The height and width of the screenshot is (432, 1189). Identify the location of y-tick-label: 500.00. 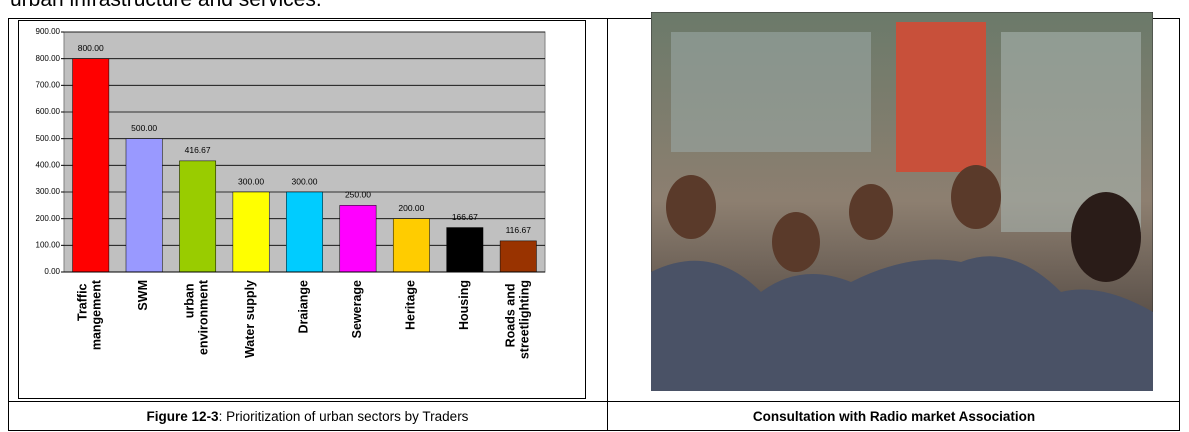
(48, 138).